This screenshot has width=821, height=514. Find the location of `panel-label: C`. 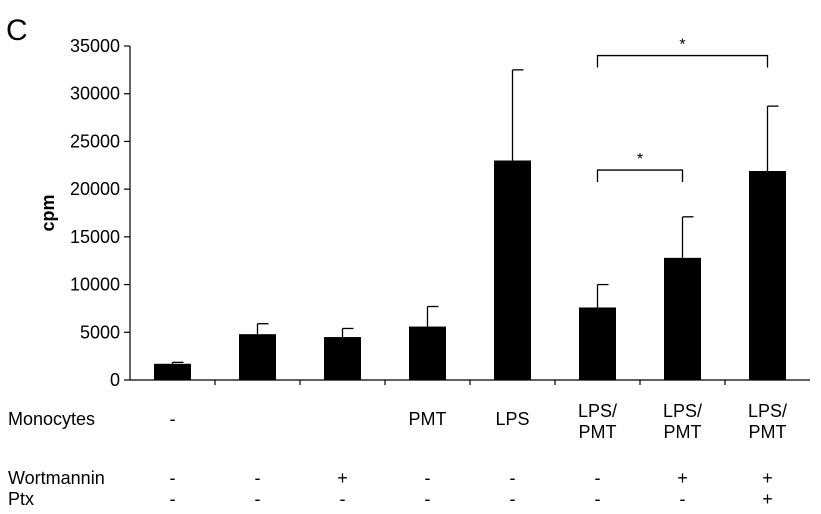

panel-label: C is located at coordinates (17, 30).